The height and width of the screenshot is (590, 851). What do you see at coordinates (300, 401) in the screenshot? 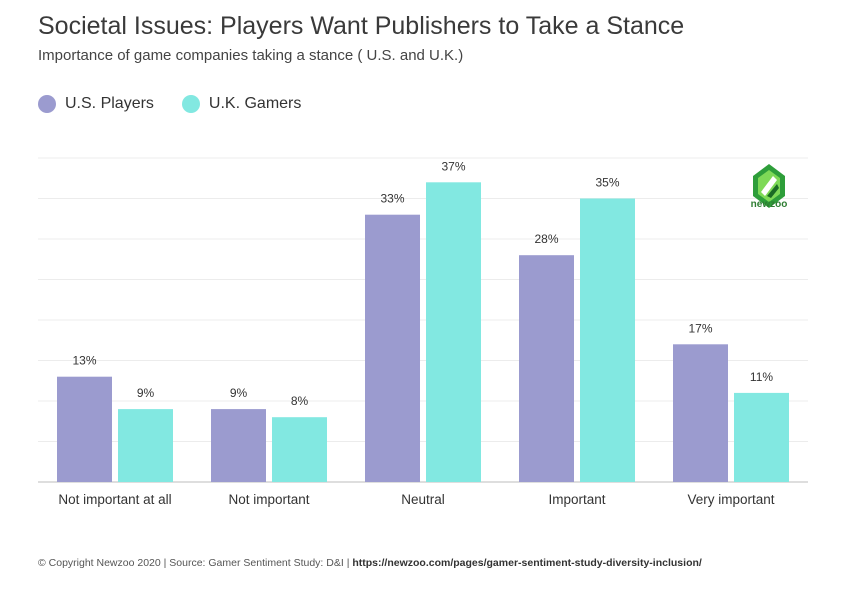
I see `data-label: 8%` at bounding box center [300, 401].